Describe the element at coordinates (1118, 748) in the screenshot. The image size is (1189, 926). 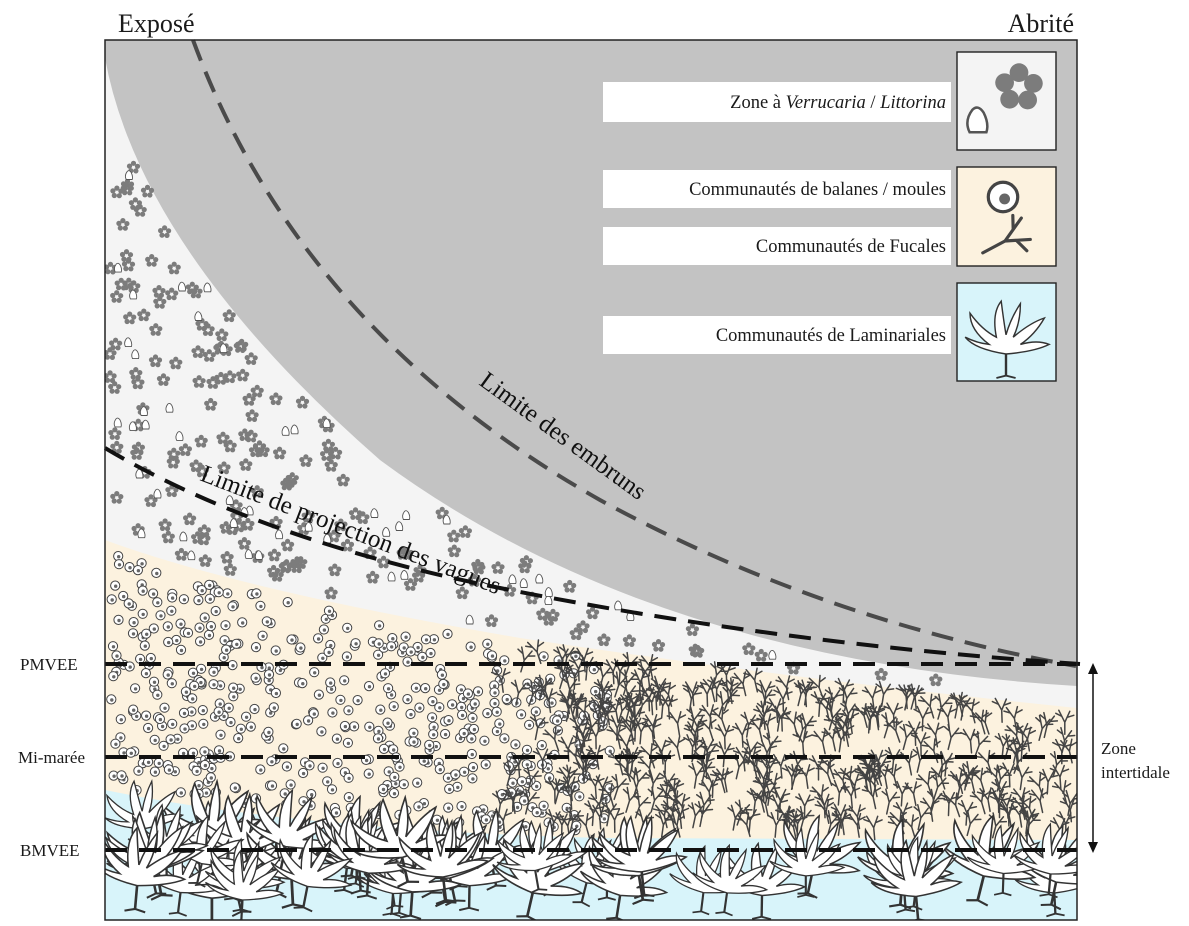
I see `intertidal-label-line1: Zone` at that location.